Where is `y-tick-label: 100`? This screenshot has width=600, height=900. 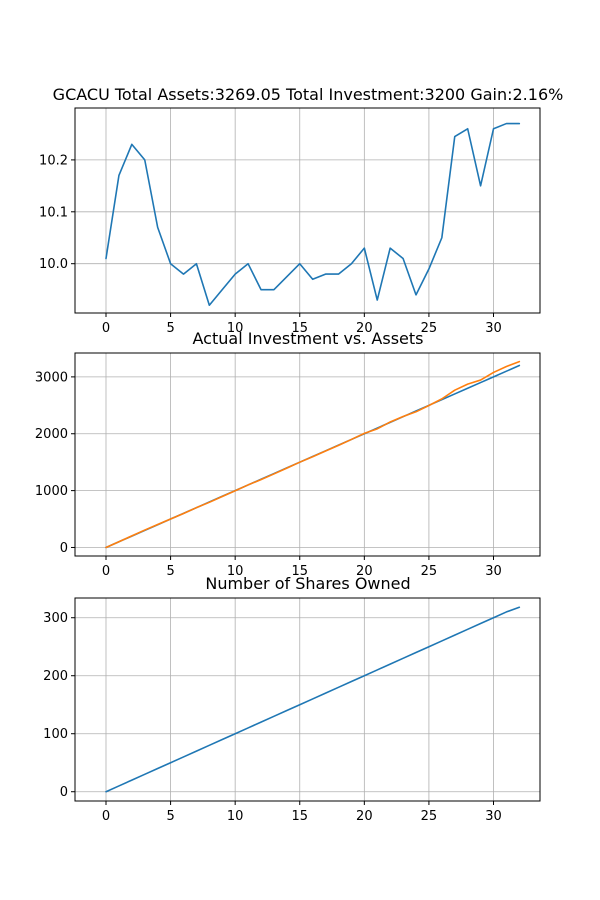 y-tick-label: 100 is located at coordinates (55, 734).